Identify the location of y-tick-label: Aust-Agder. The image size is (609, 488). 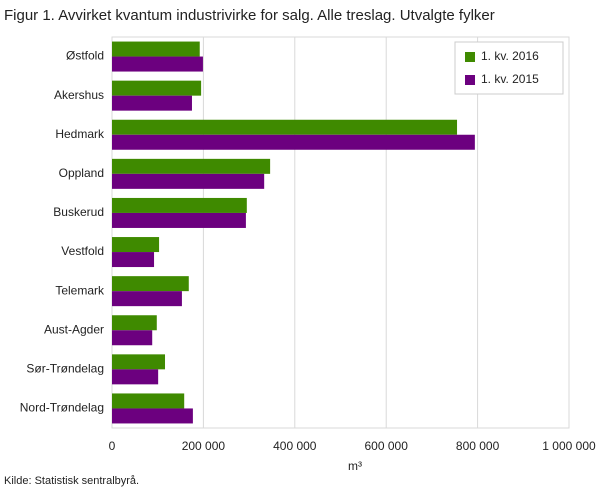
(74, 329).